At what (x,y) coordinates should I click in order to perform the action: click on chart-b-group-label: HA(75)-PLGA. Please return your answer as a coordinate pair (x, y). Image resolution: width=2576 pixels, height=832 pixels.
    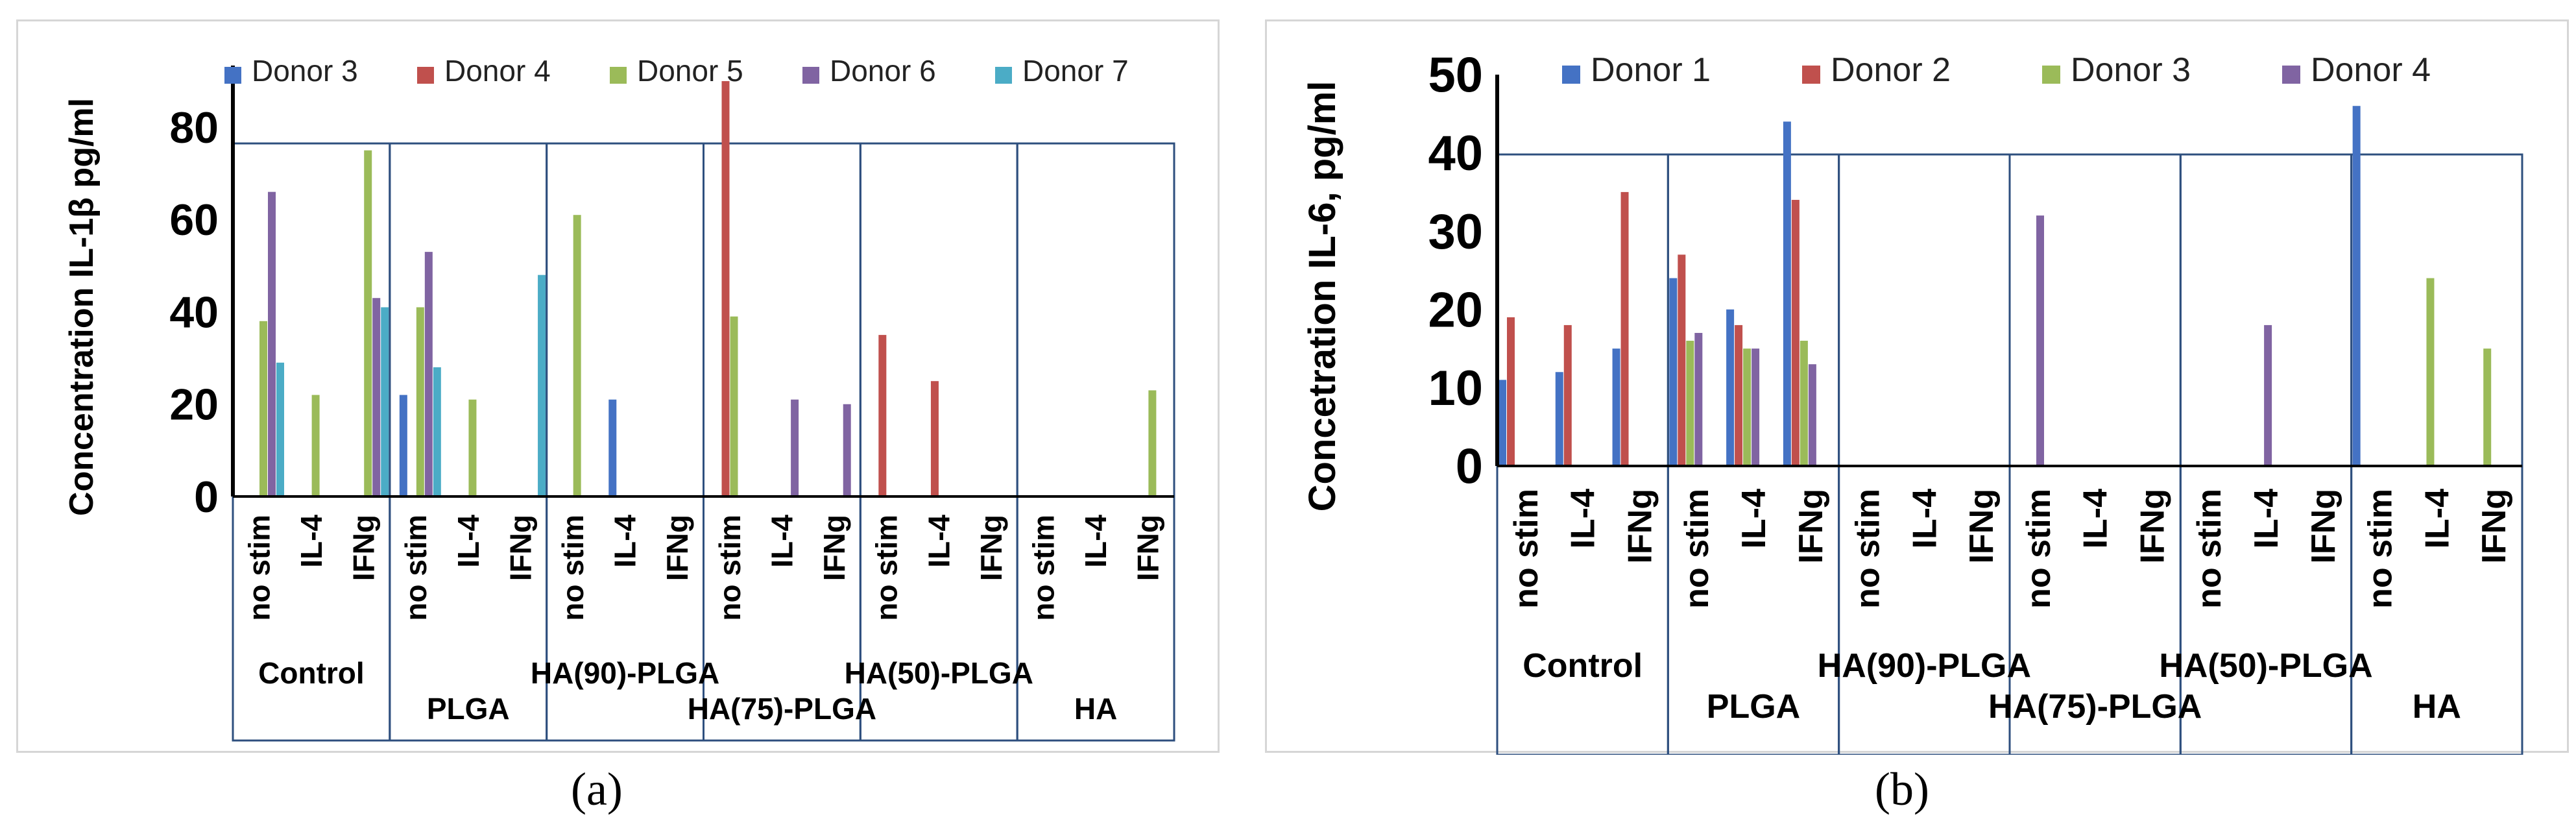
    Looking at the image, I should click on (2095, 707).